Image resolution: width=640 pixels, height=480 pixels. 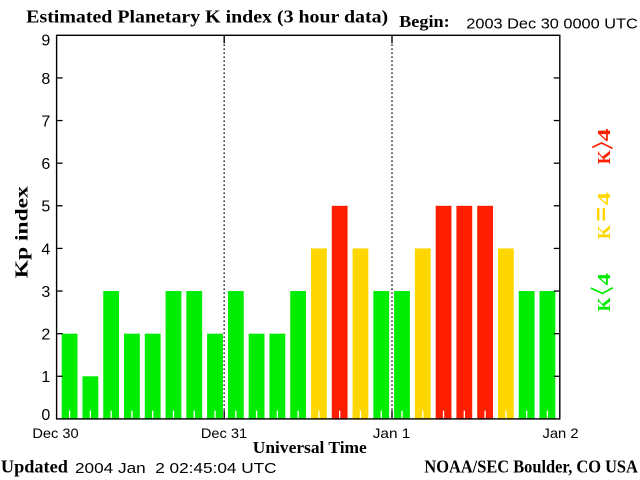 What do you see at coordinates (392, 433) in the screenshot?
I see `svg-text: Jan 1` at bounding box center [392, 433].